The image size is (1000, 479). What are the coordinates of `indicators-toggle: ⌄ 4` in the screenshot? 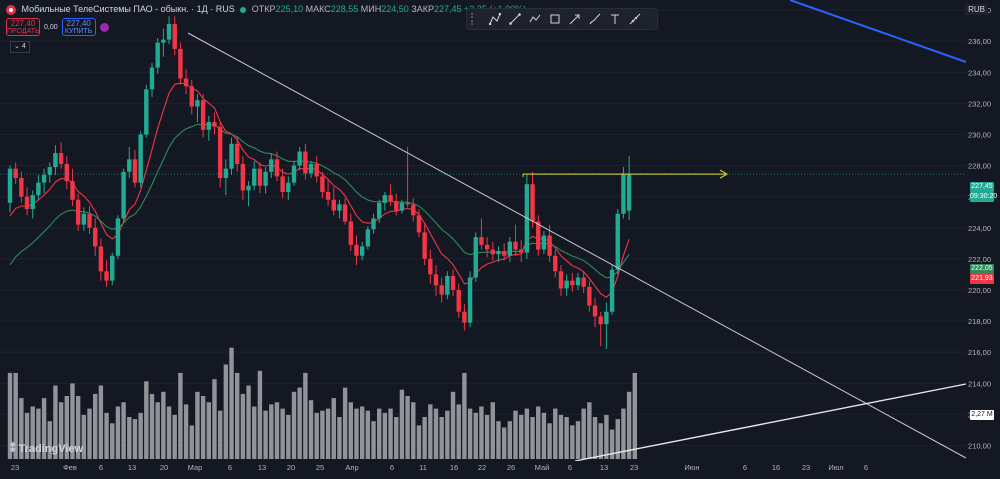 It's located at (20, 47).